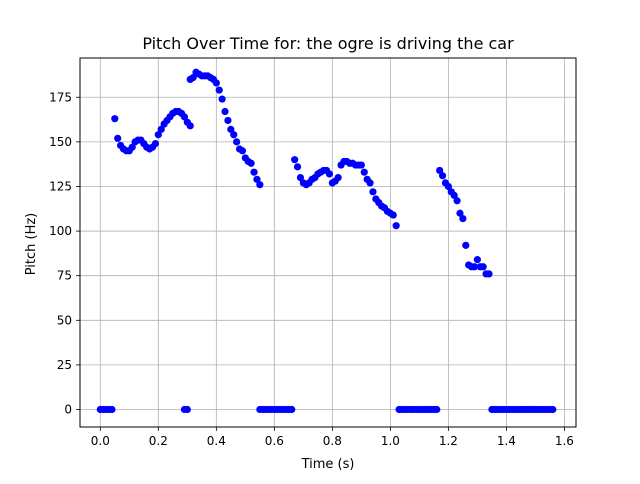 Image resolution: width=640 pixels, height=484 pixels. Describe the element at coordinates (64, 365) in the screenshot. I see `y-tick-label: 25` at that location.